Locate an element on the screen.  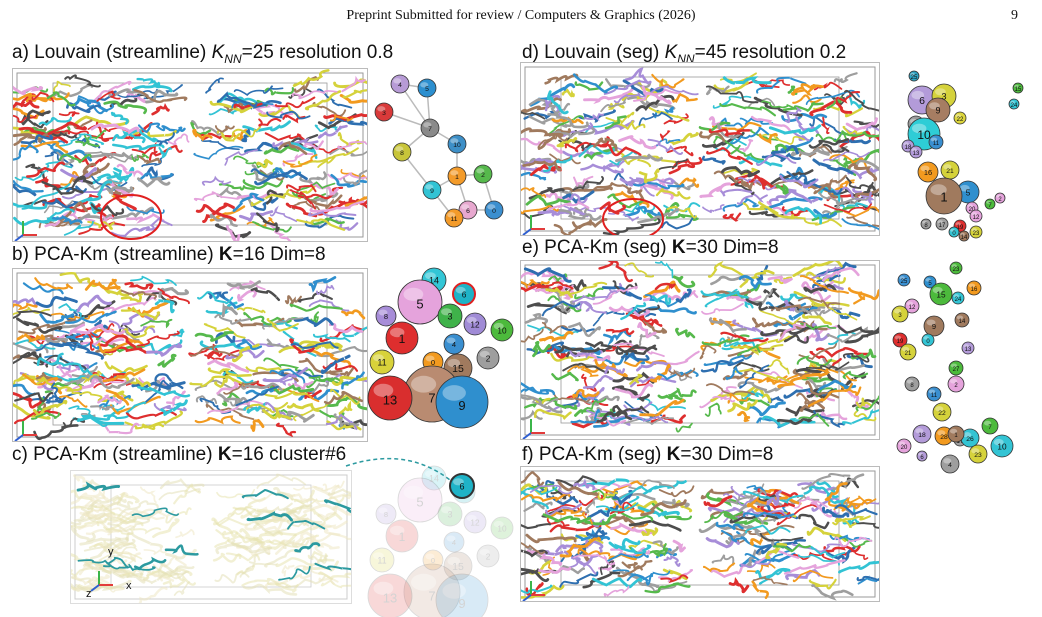
segment-render-d is located at coordinates (700, 150).